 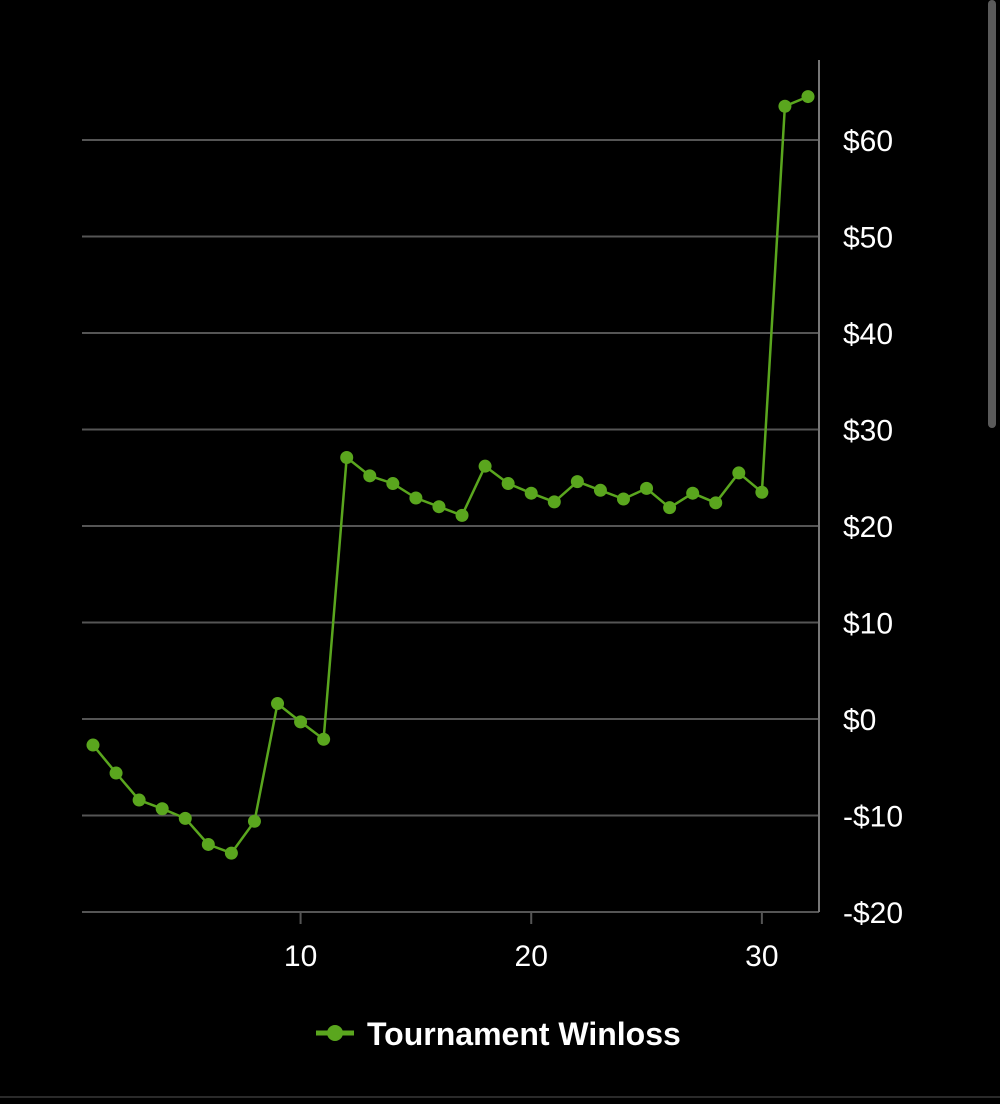 I want to click on scrollbar, so click(x=992, y=214).